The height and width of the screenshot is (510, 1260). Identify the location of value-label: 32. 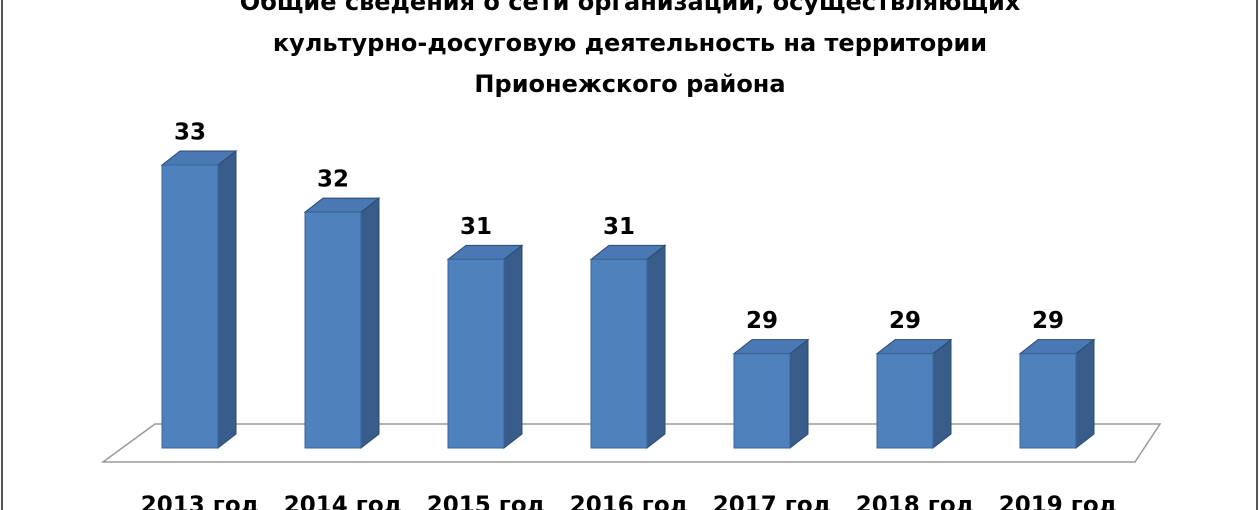
(333, 180).